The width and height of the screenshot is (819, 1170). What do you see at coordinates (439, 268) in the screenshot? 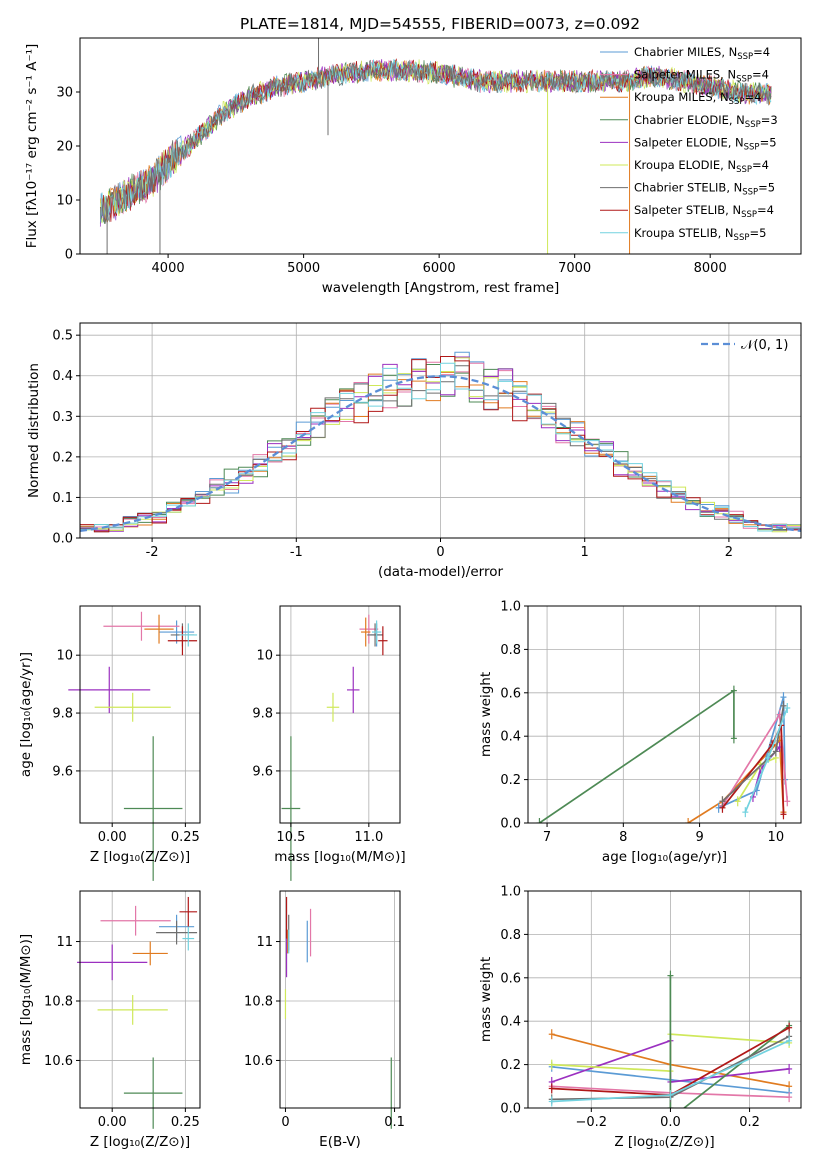
I see `x-tick-label: 6000` at bounding box center [439, 268].